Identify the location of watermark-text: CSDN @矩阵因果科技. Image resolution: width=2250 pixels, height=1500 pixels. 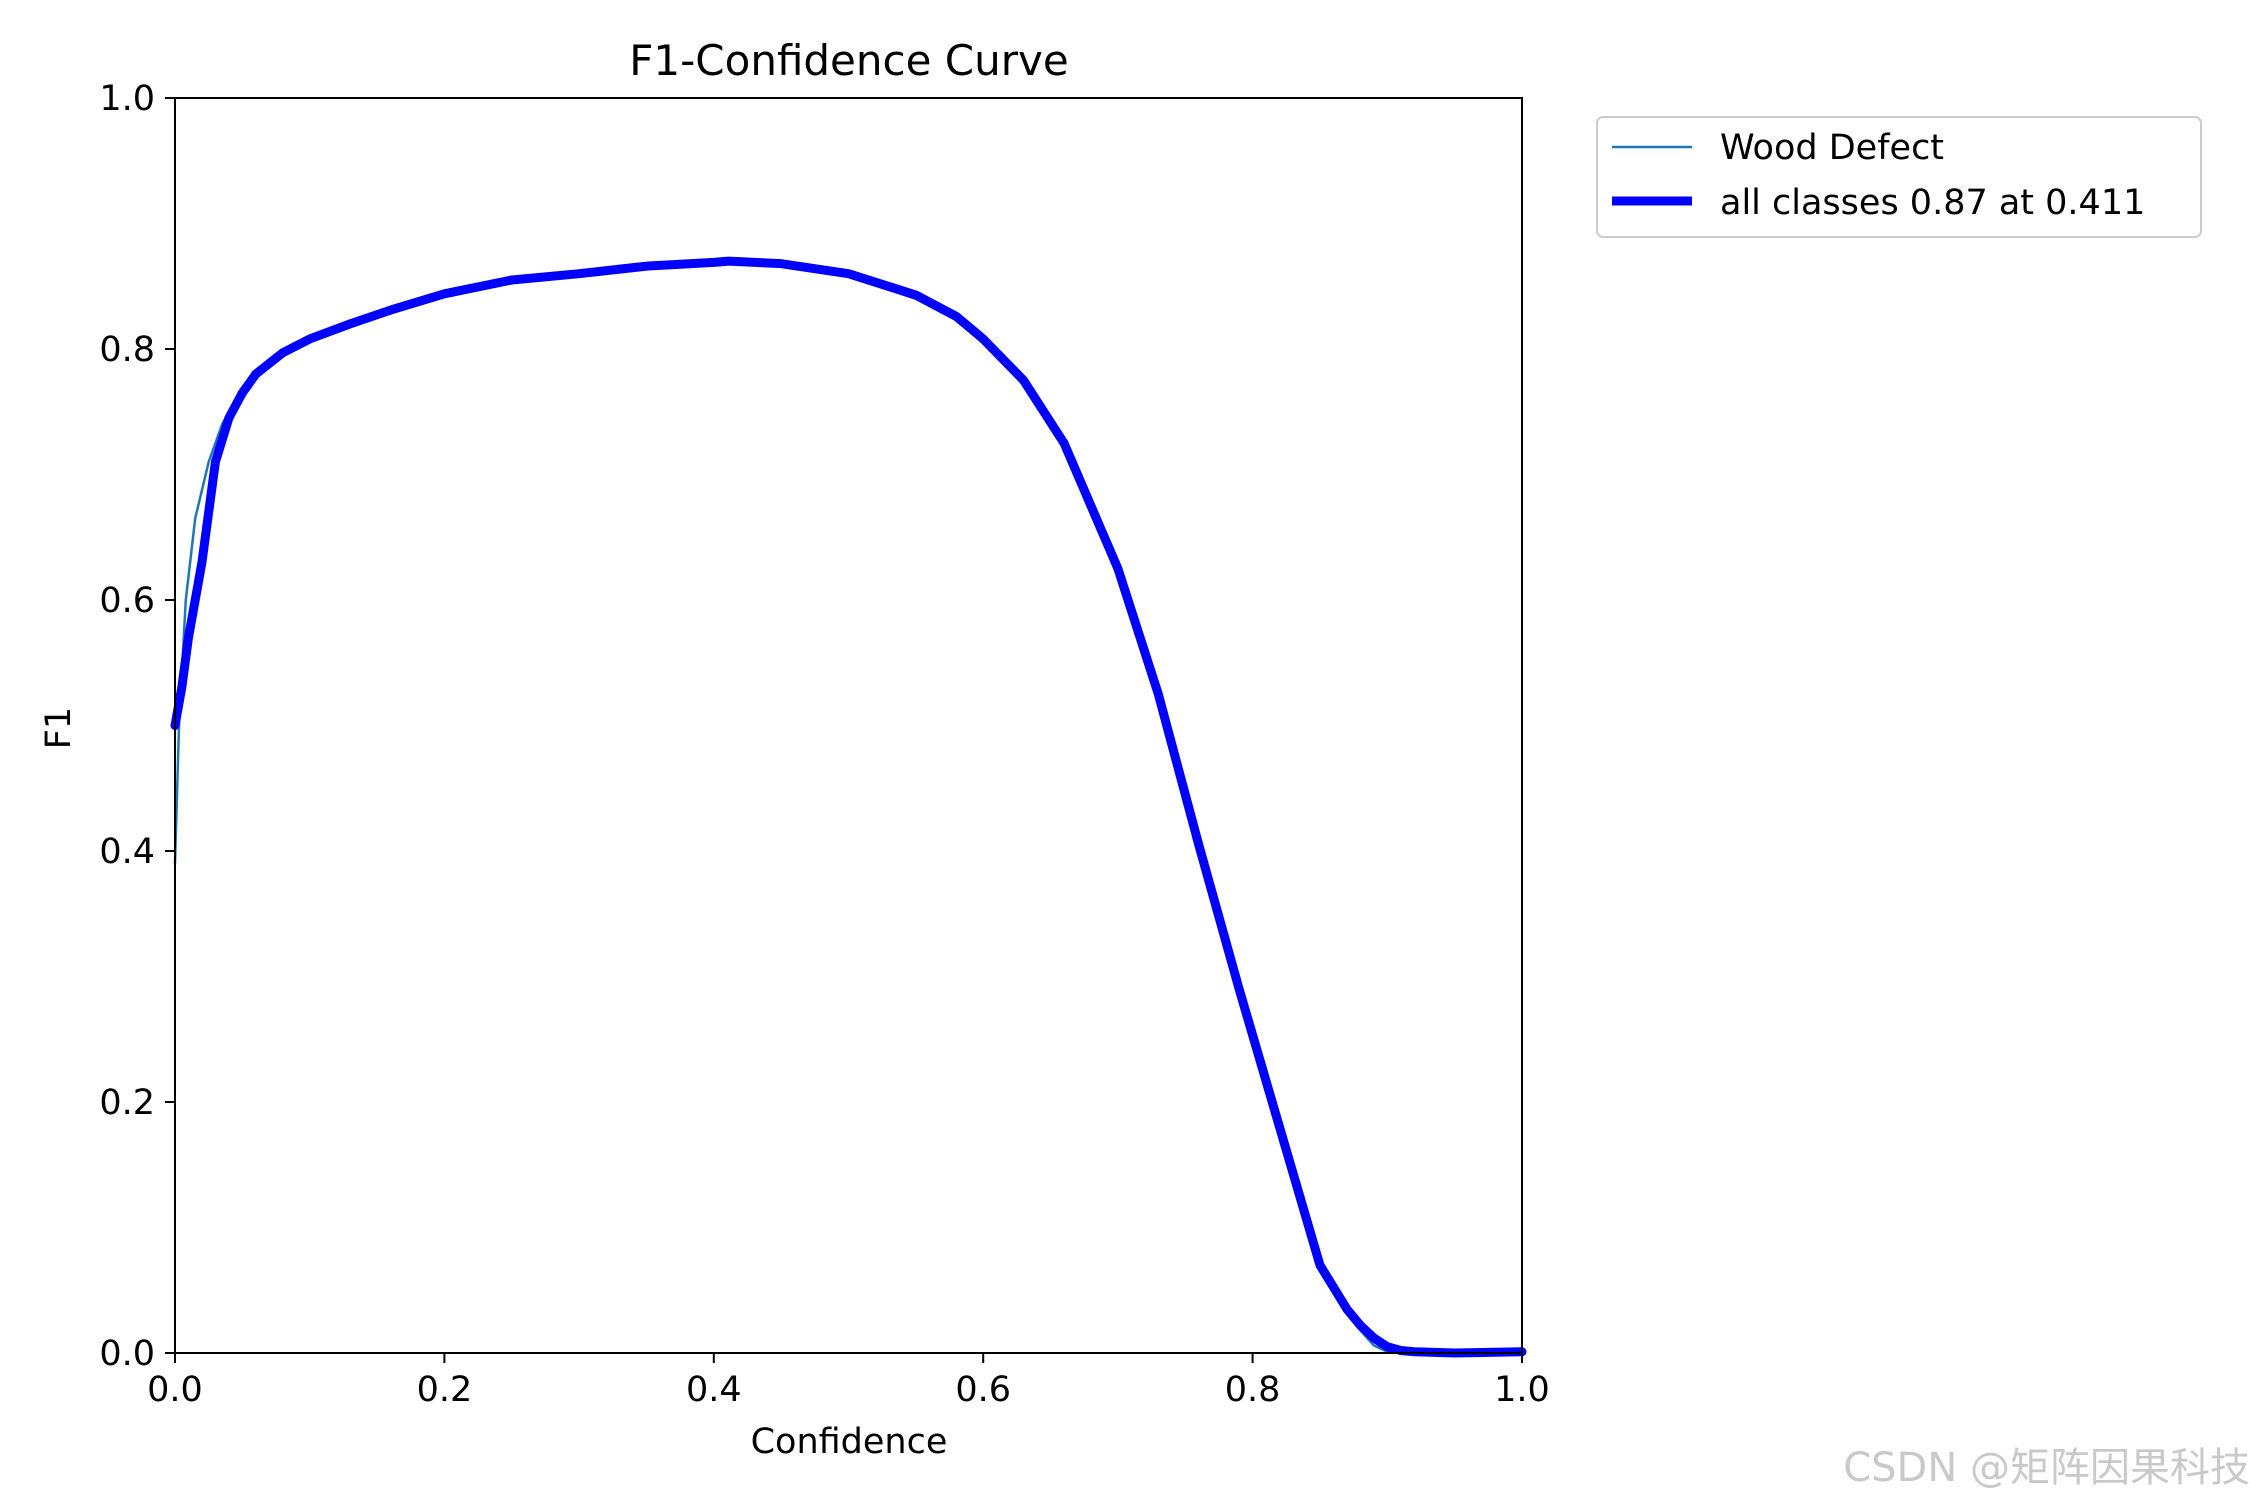
(2046, 1468).